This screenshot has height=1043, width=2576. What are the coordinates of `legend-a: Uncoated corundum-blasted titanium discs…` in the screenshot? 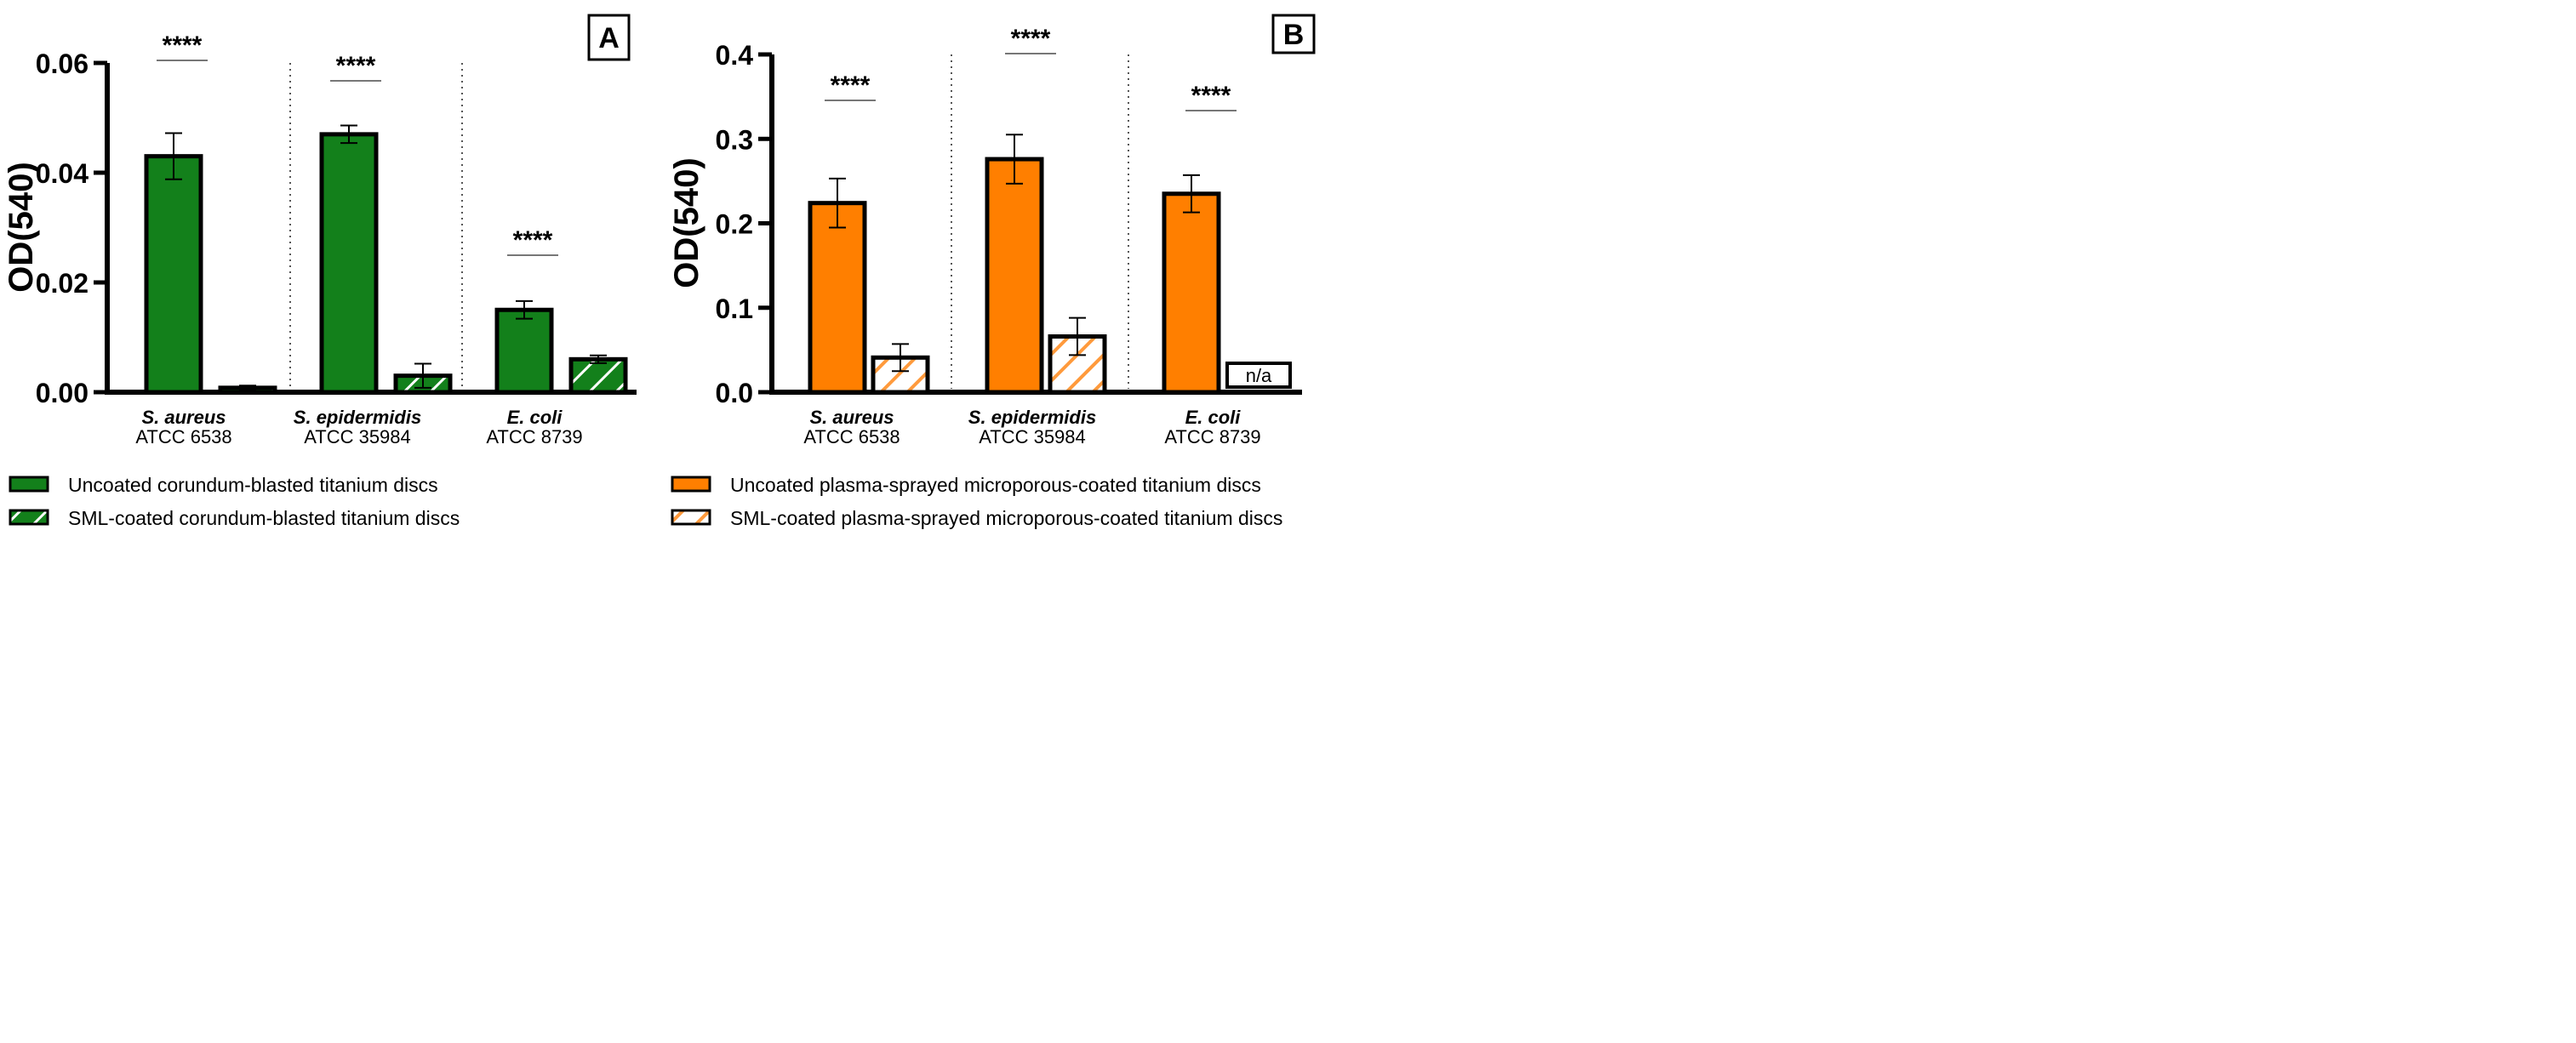 It's located at (234, 501).